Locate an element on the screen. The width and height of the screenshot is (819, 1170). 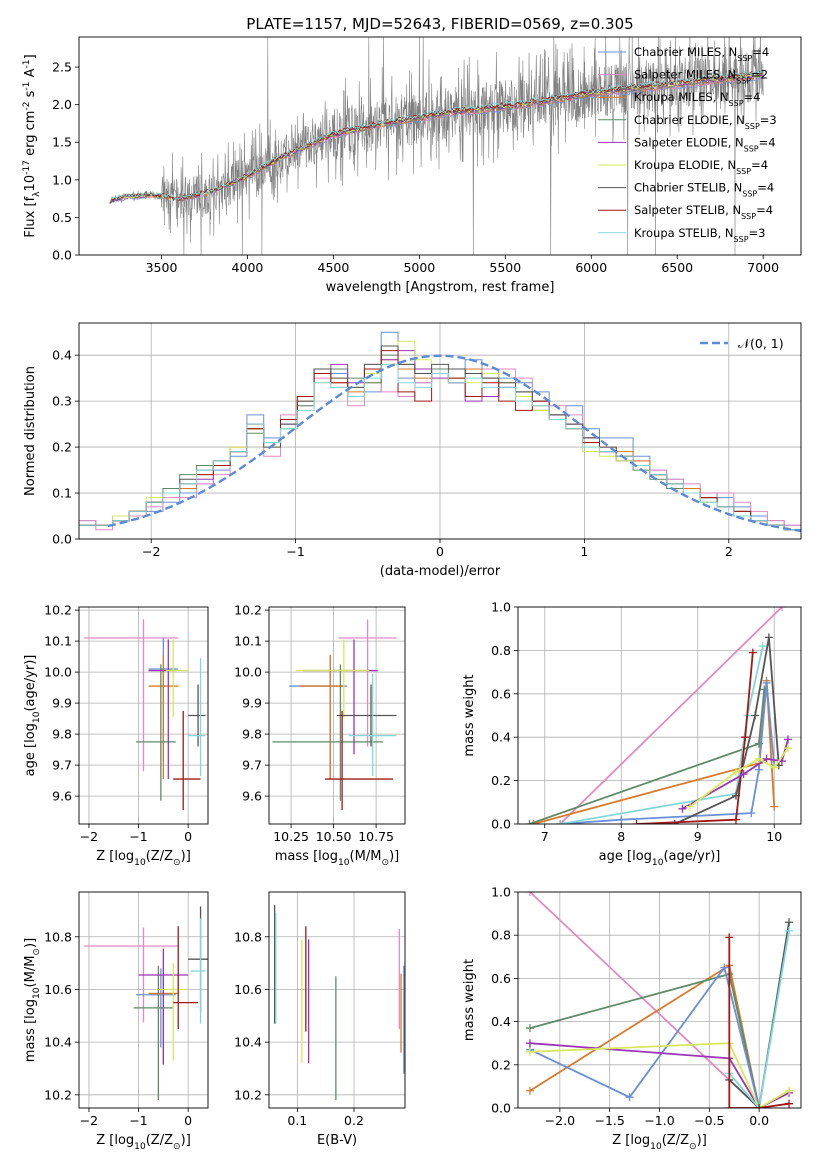
x-tick-label: 6000 is located at coordinates (591, 267).